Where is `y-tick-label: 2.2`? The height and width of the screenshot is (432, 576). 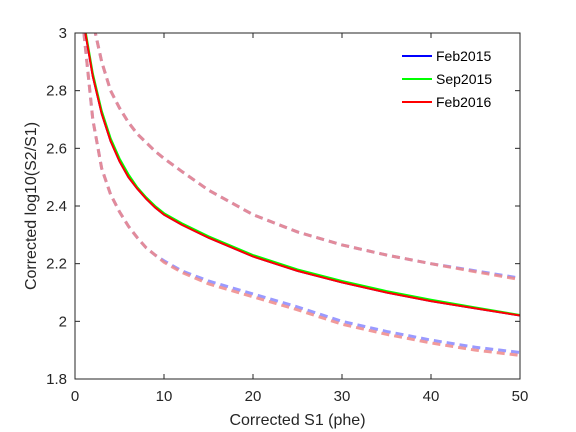
y-tick-label: 2.2 is located at coordinates (56, 264).